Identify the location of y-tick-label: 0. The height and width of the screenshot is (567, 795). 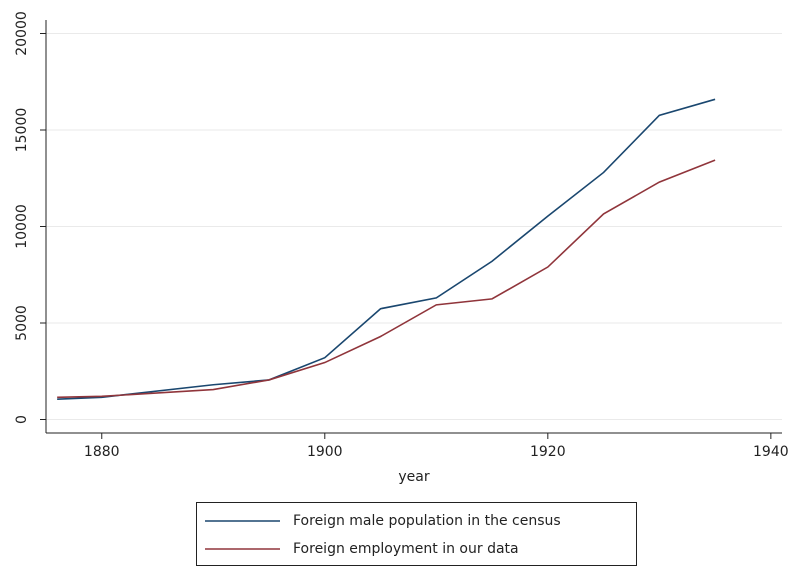
(22, 419).